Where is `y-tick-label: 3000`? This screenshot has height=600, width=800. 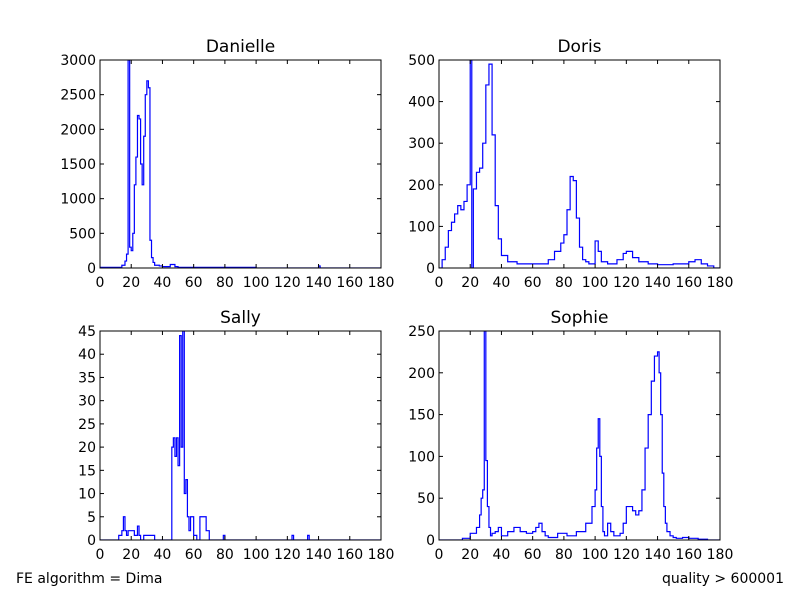 y-tick-label: 3000 is located at coordinates (78, 61).